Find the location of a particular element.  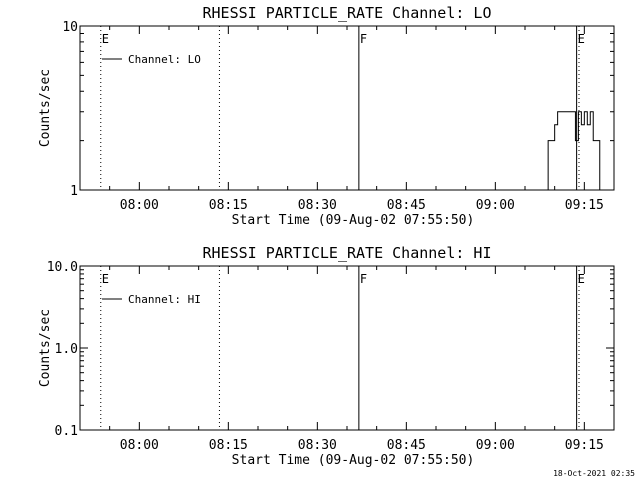

legend-label: Channel: HI is located at coordinates (164, 299).